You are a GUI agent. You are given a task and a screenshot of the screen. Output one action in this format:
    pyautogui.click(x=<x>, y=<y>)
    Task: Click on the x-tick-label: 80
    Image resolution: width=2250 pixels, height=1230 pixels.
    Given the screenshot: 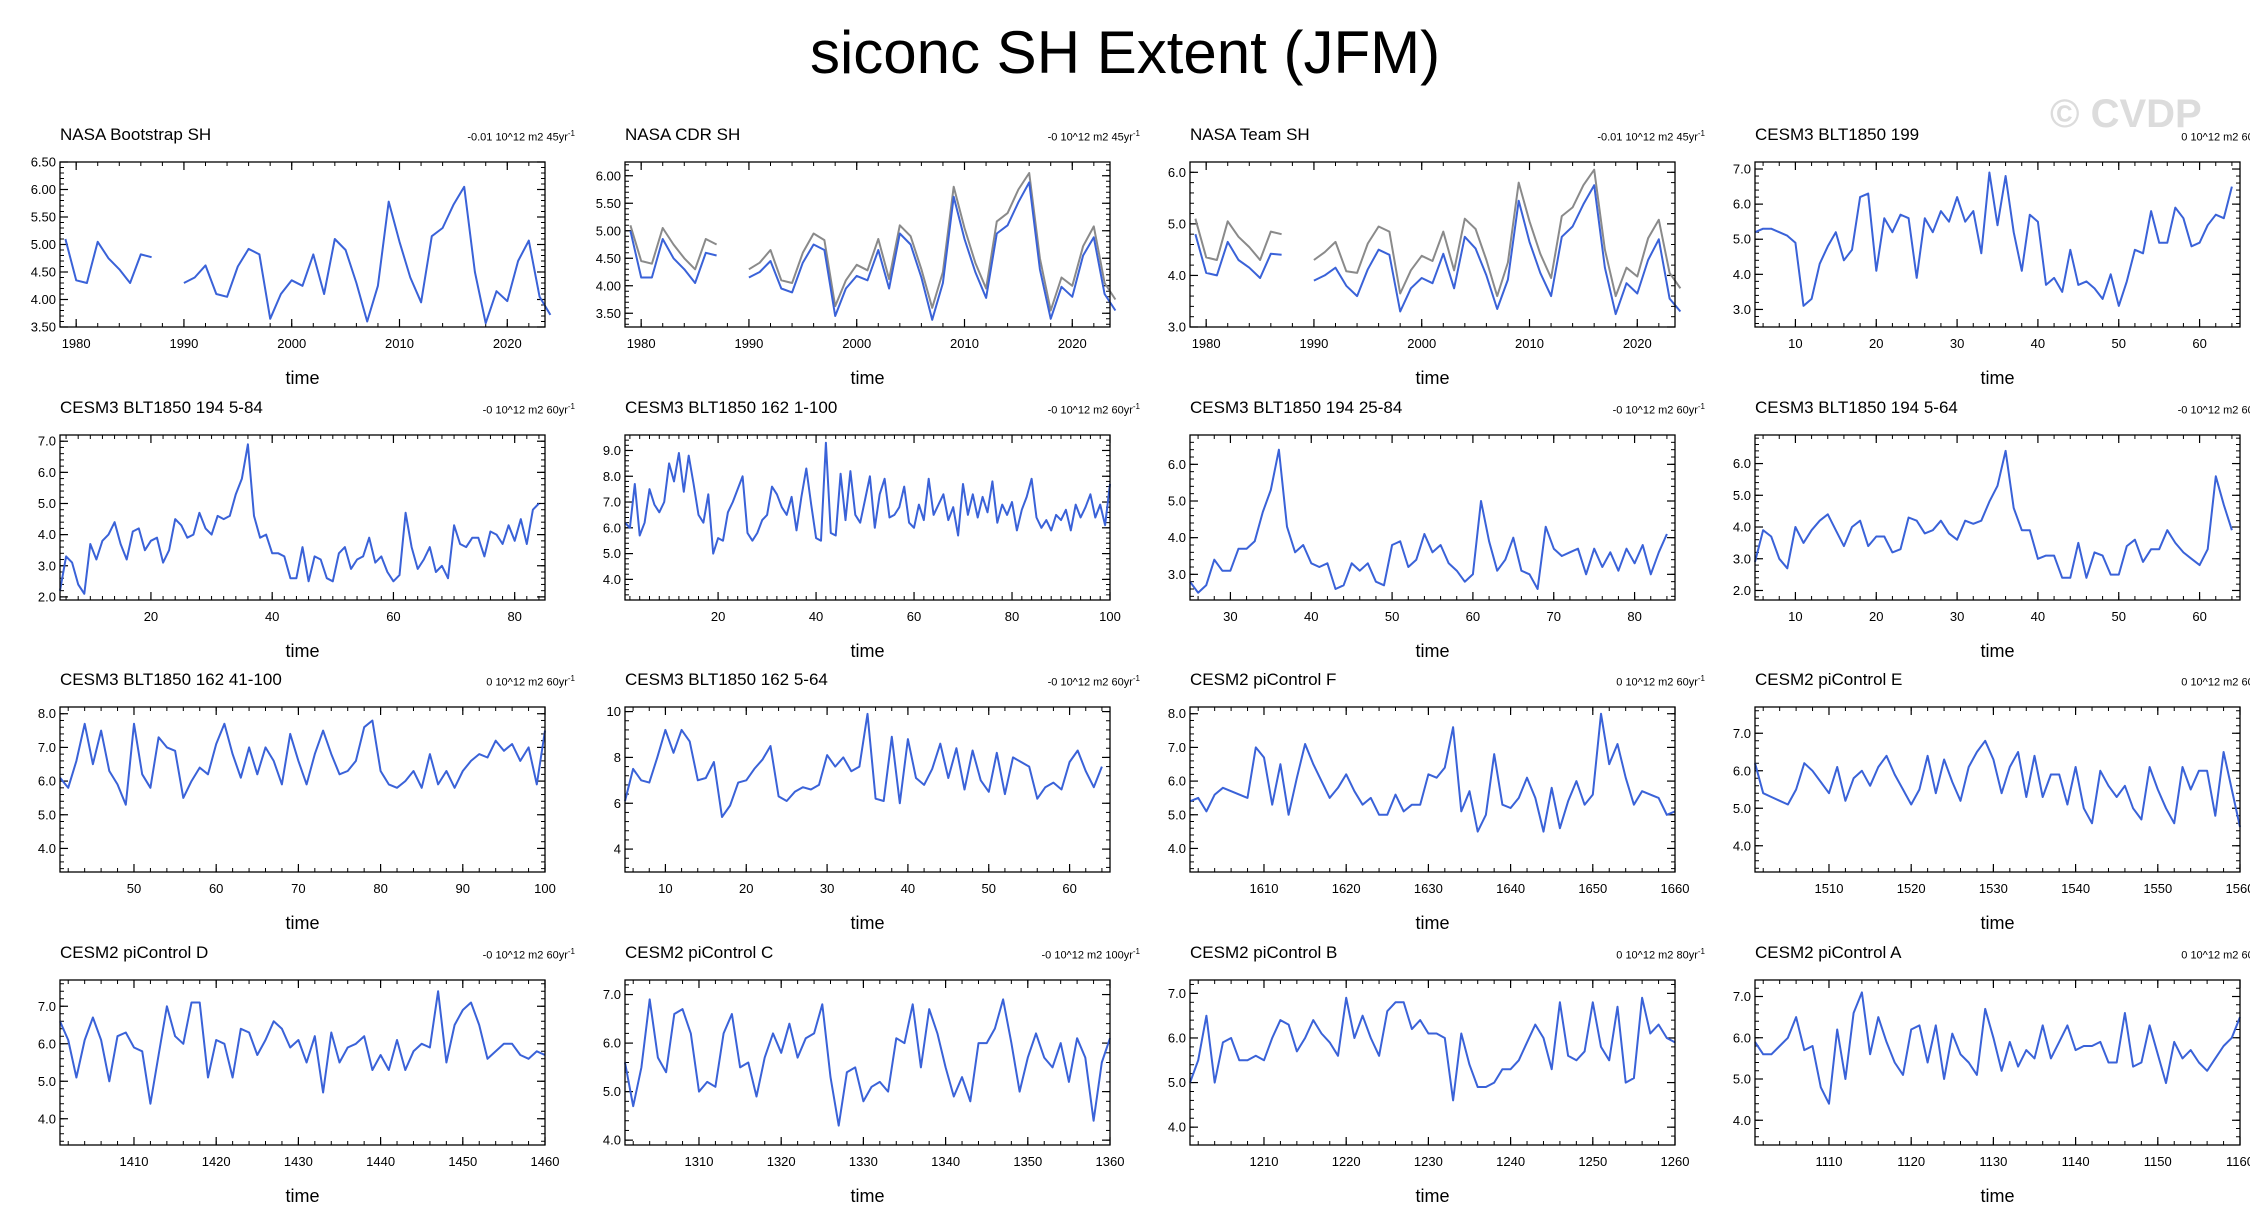 What is the action you would take?
    pyautogui.click(x=514, y=616)
    